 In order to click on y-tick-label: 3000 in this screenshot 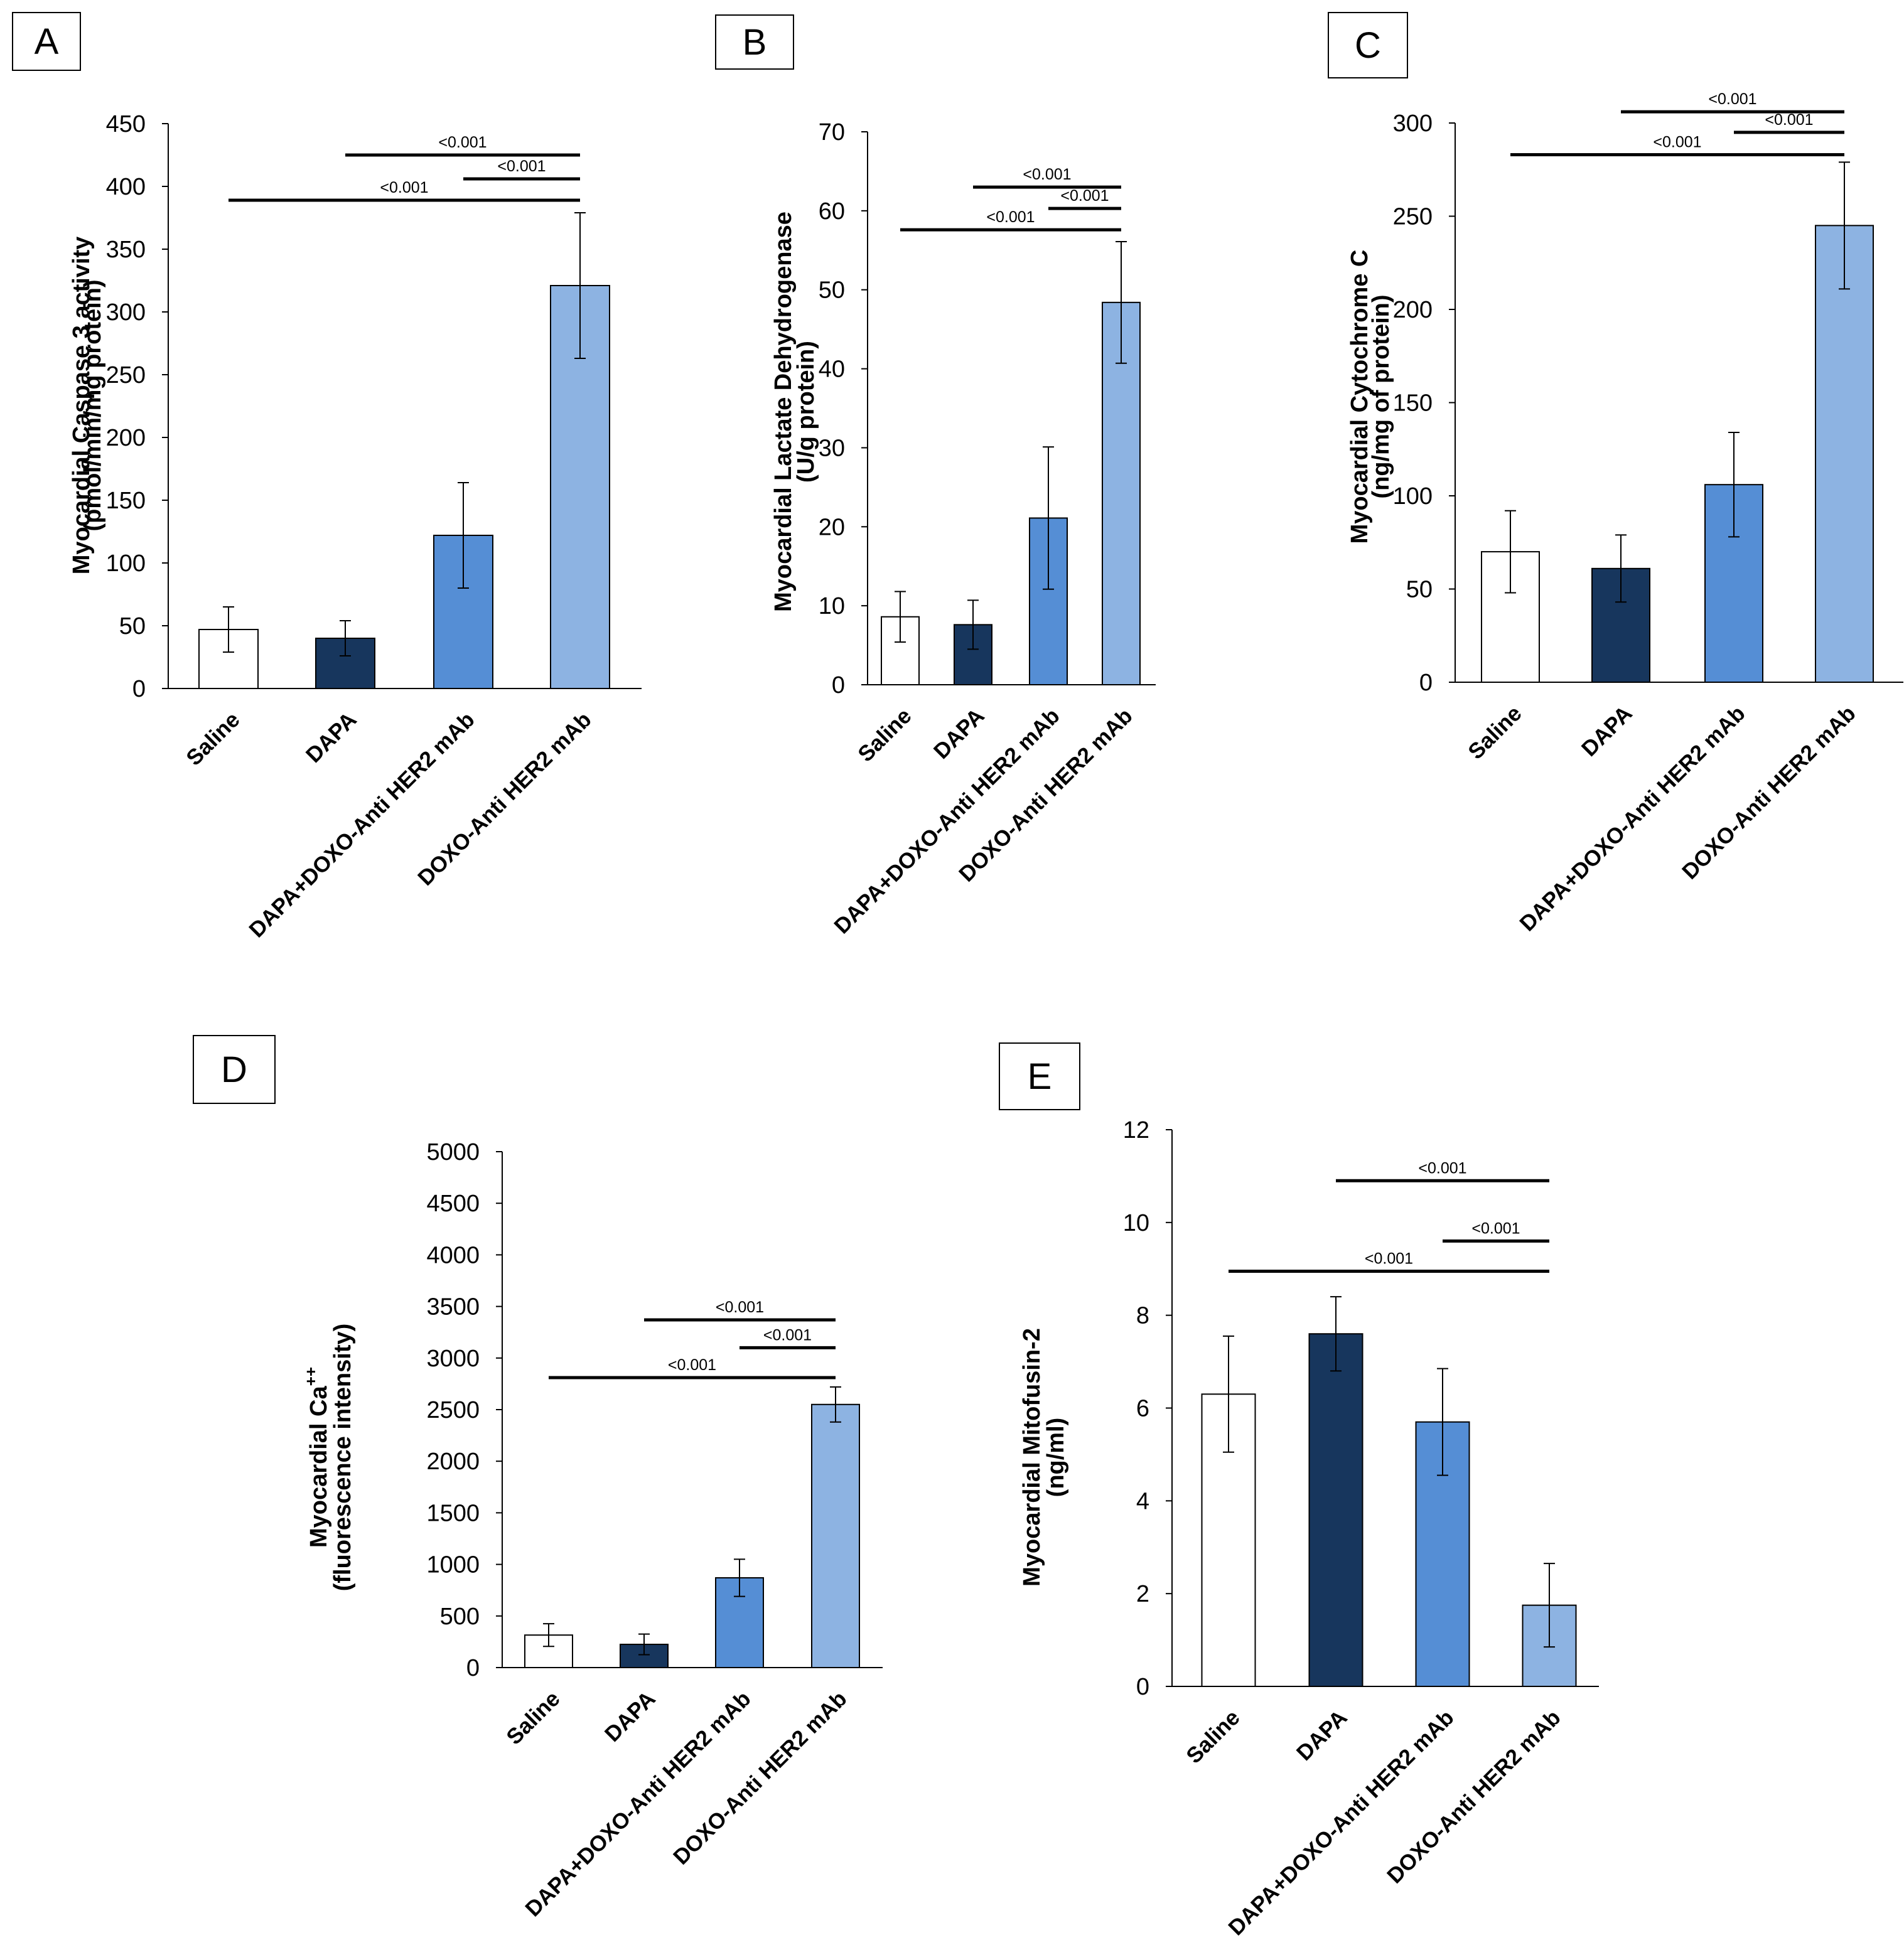, I will do `click(453, 1359)`.